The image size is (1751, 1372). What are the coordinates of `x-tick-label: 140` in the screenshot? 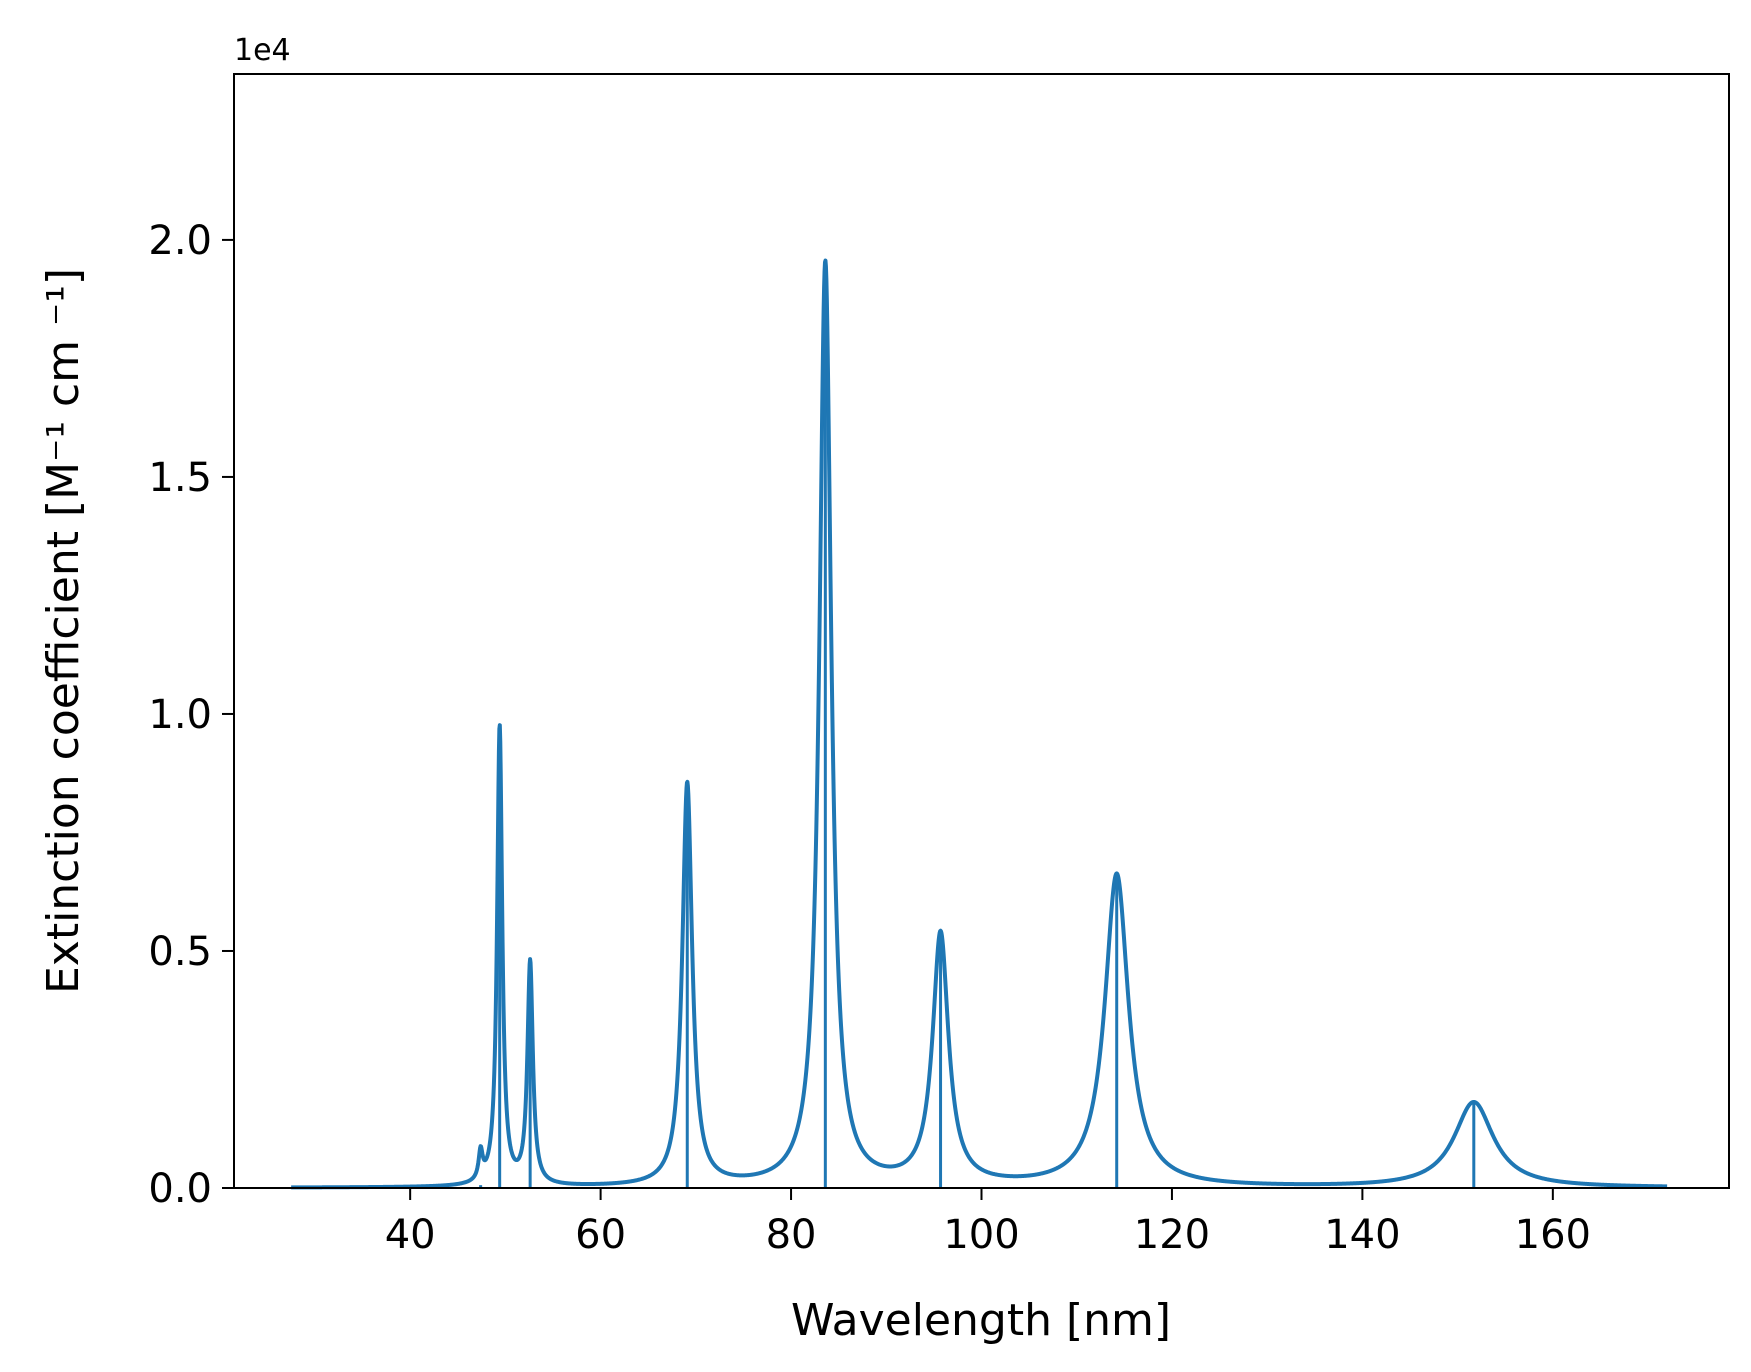 It's located at (1362, 1235).